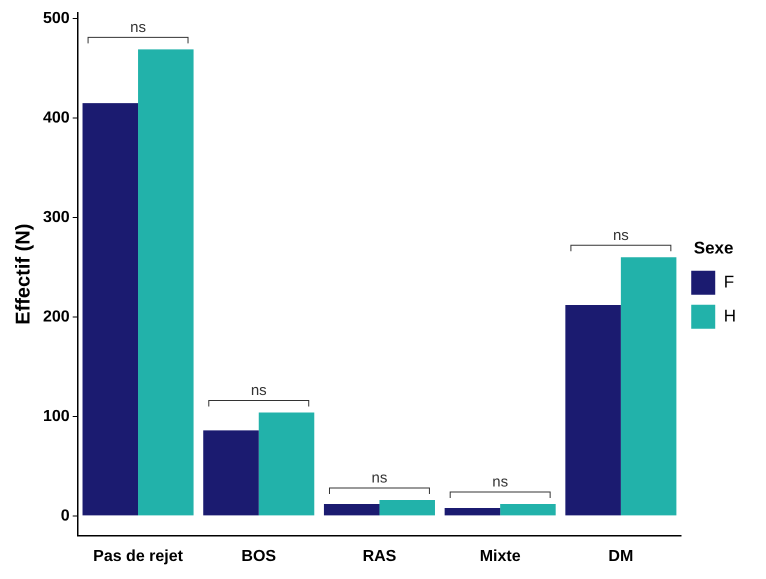  Describe the element at coordinates (714, 248) in the screenshot. I see `legend-title: Sexe` at that location.